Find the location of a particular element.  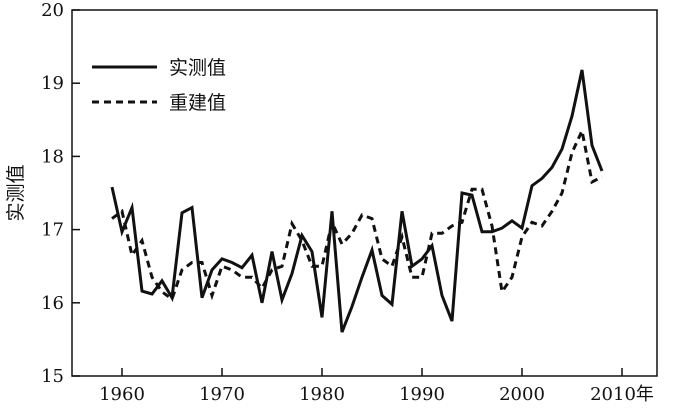

y-tick-label: 19 is located at coordinates (52, 83).